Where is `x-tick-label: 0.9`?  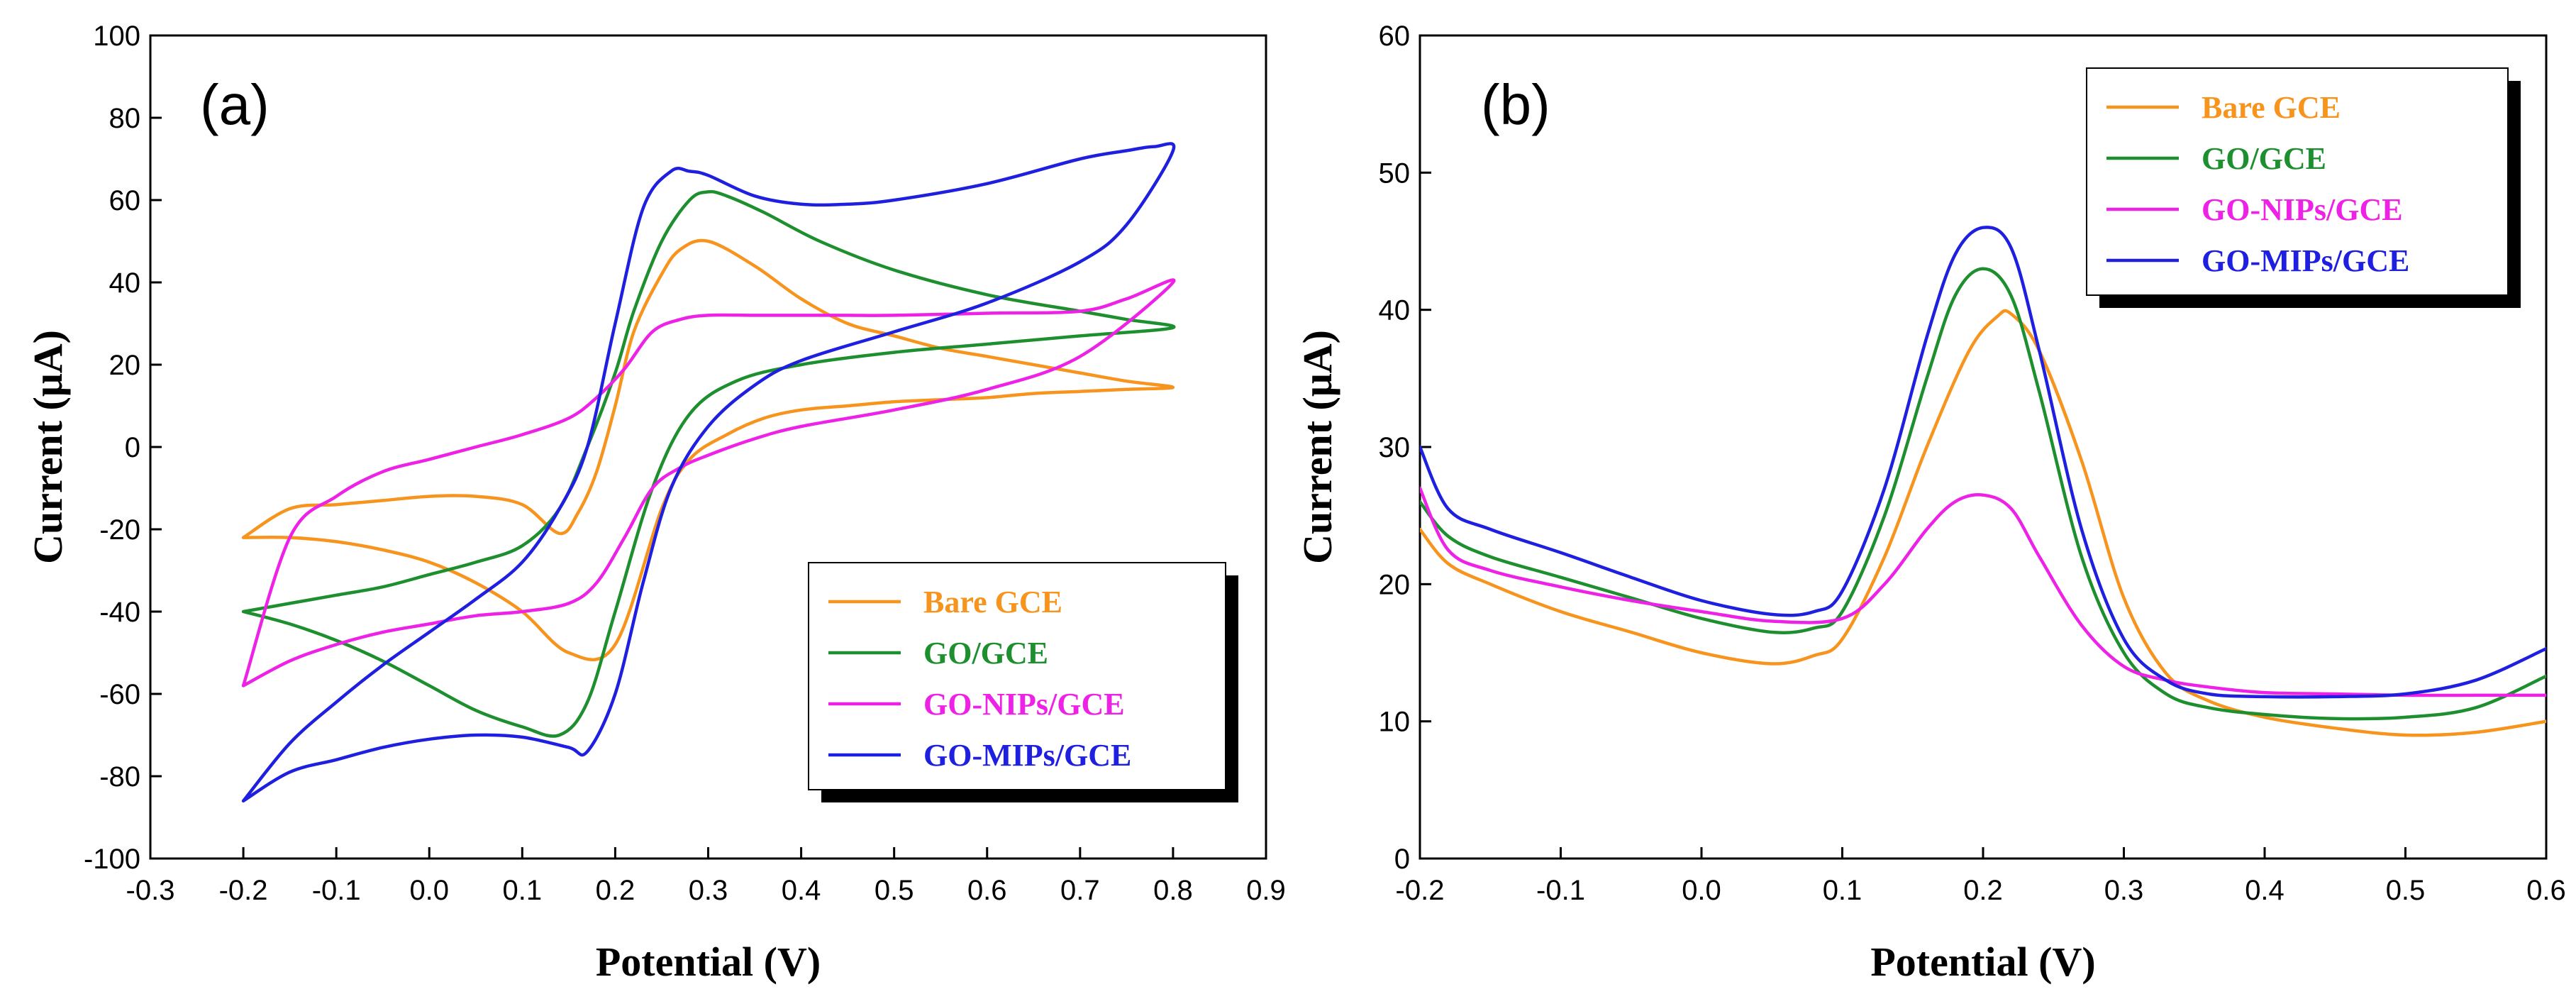 x-tick-label: 0.9 is located at coordinates (1266, 890).